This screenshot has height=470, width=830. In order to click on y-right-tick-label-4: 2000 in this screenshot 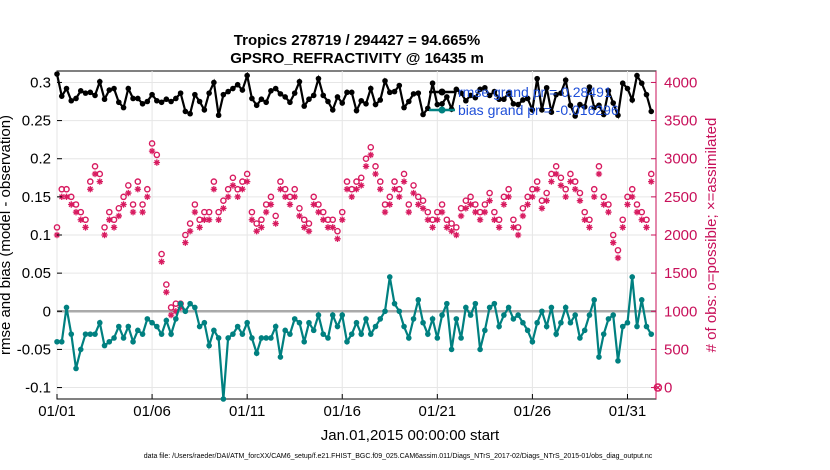, I will do `click(680, 235)`.